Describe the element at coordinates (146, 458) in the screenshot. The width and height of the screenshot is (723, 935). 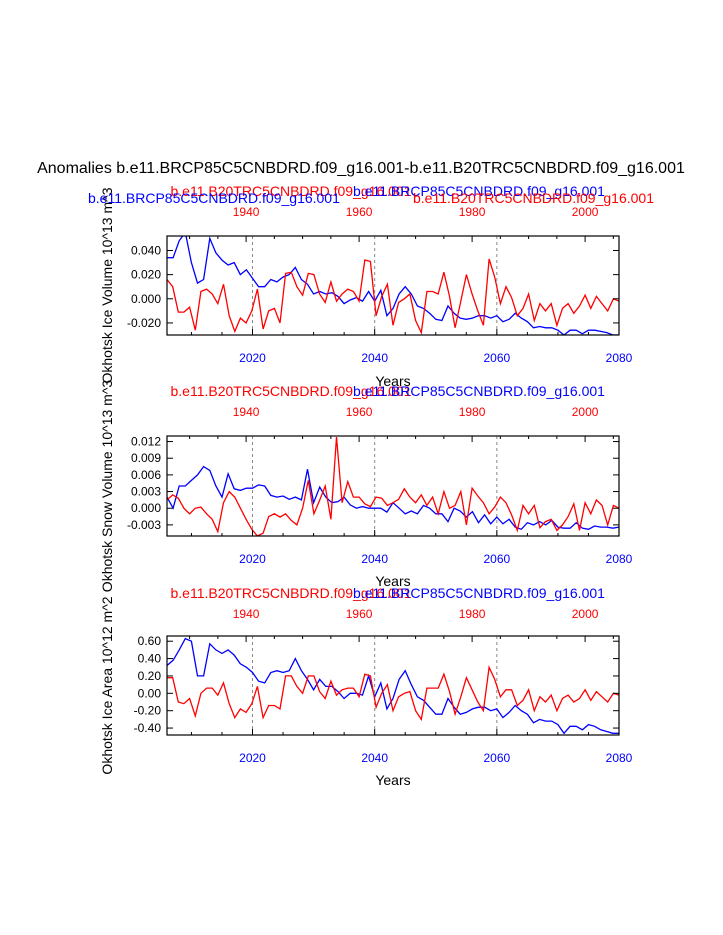
I see `y-tick-label: 0.009` at that location.